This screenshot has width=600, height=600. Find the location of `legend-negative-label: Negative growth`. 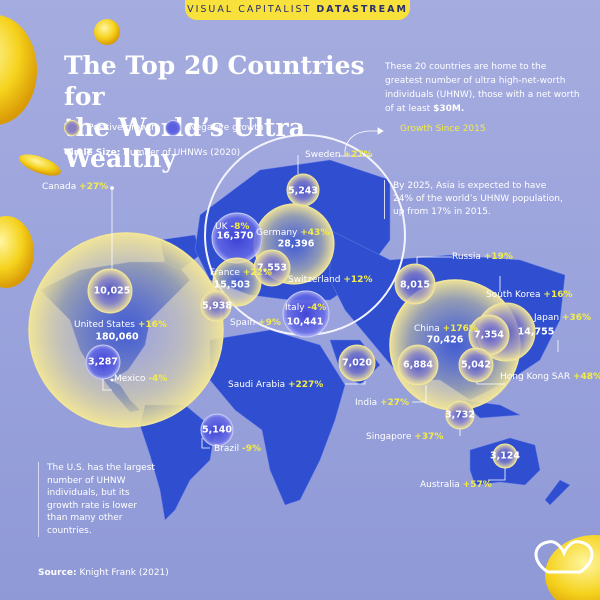

legend-negative-label: Negative growth is located at coordinates (226, 128).